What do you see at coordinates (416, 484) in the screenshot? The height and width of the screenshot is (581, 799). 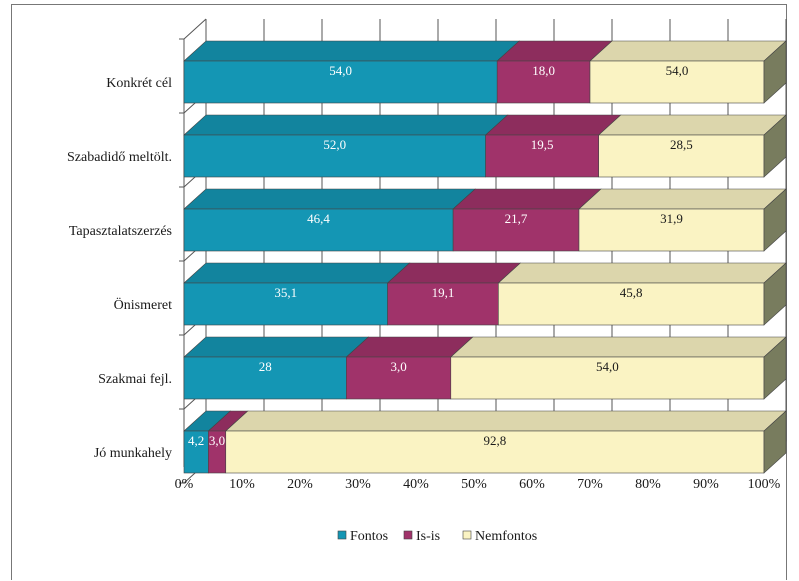 I see `x-tick-label: 40%` at bounding box center [416, 484].